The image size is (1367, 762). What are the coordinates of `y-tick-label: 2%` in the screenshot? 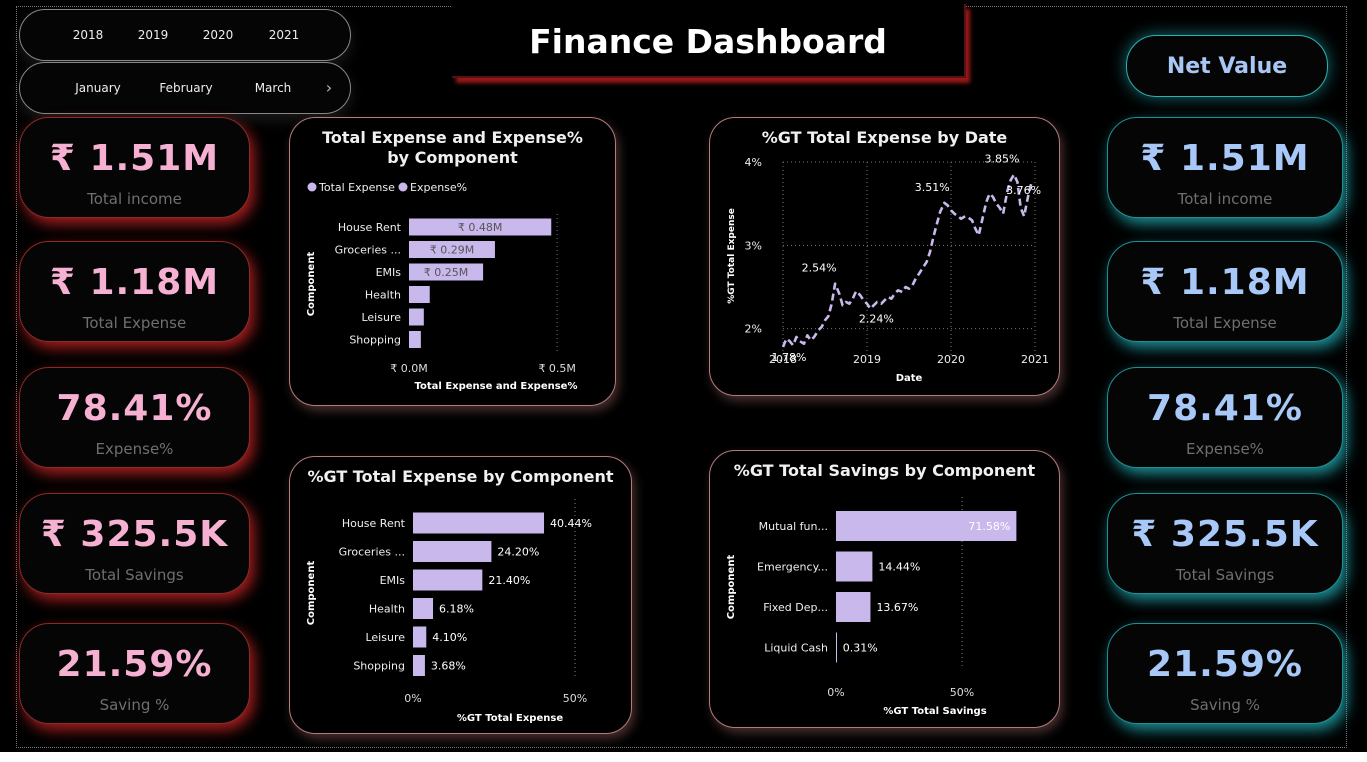 It's located at (753, 329).